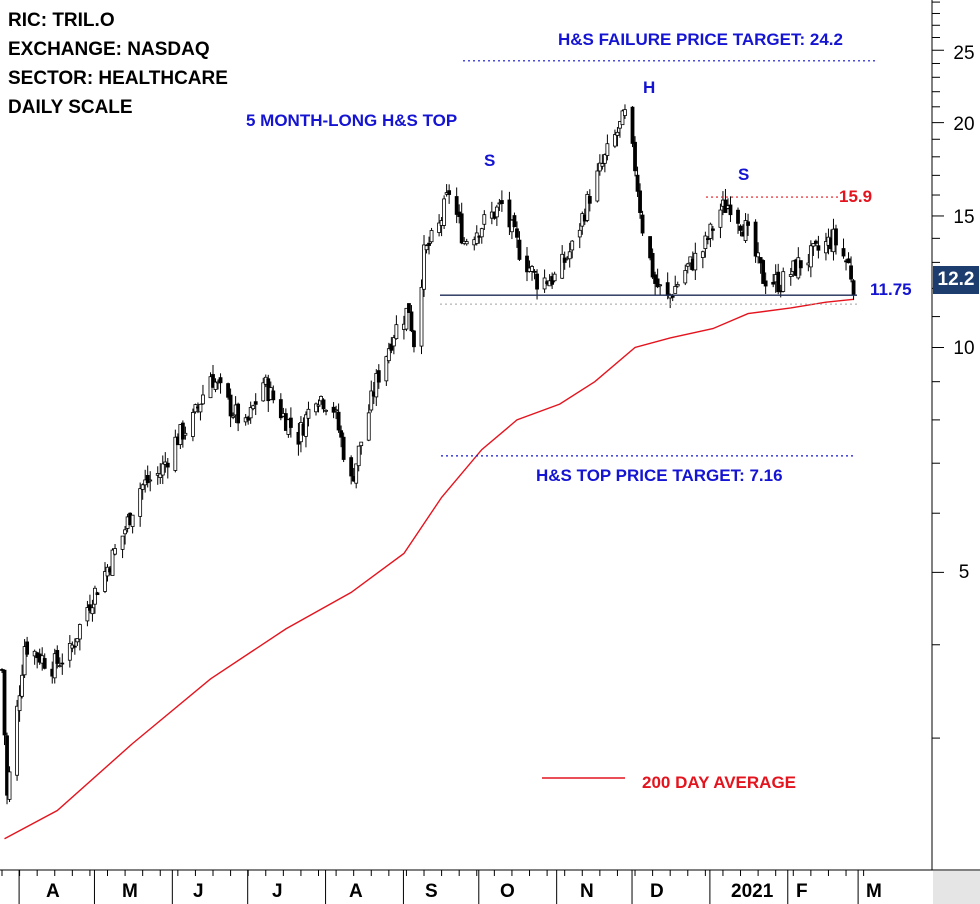  What do you see at coordinates (356, 891) in the screenshot?
I see `x-tick-label: A` at bounding box center [356, 891].